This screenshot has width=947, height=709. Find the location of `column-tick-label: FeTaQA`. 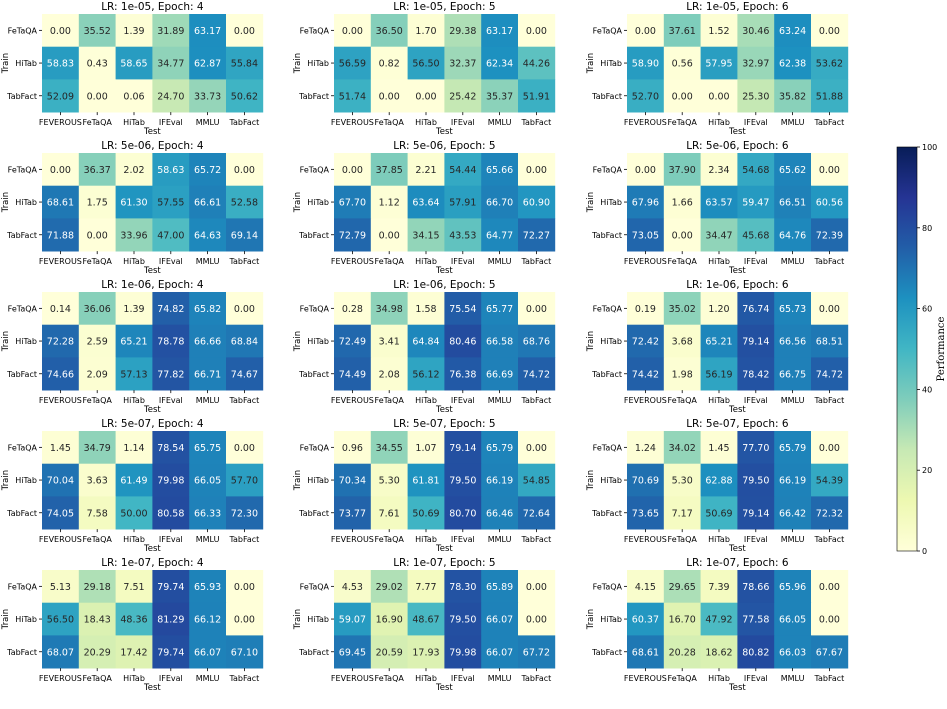

column-tick-label: FeTaQA is located at coordinates (98, 539).